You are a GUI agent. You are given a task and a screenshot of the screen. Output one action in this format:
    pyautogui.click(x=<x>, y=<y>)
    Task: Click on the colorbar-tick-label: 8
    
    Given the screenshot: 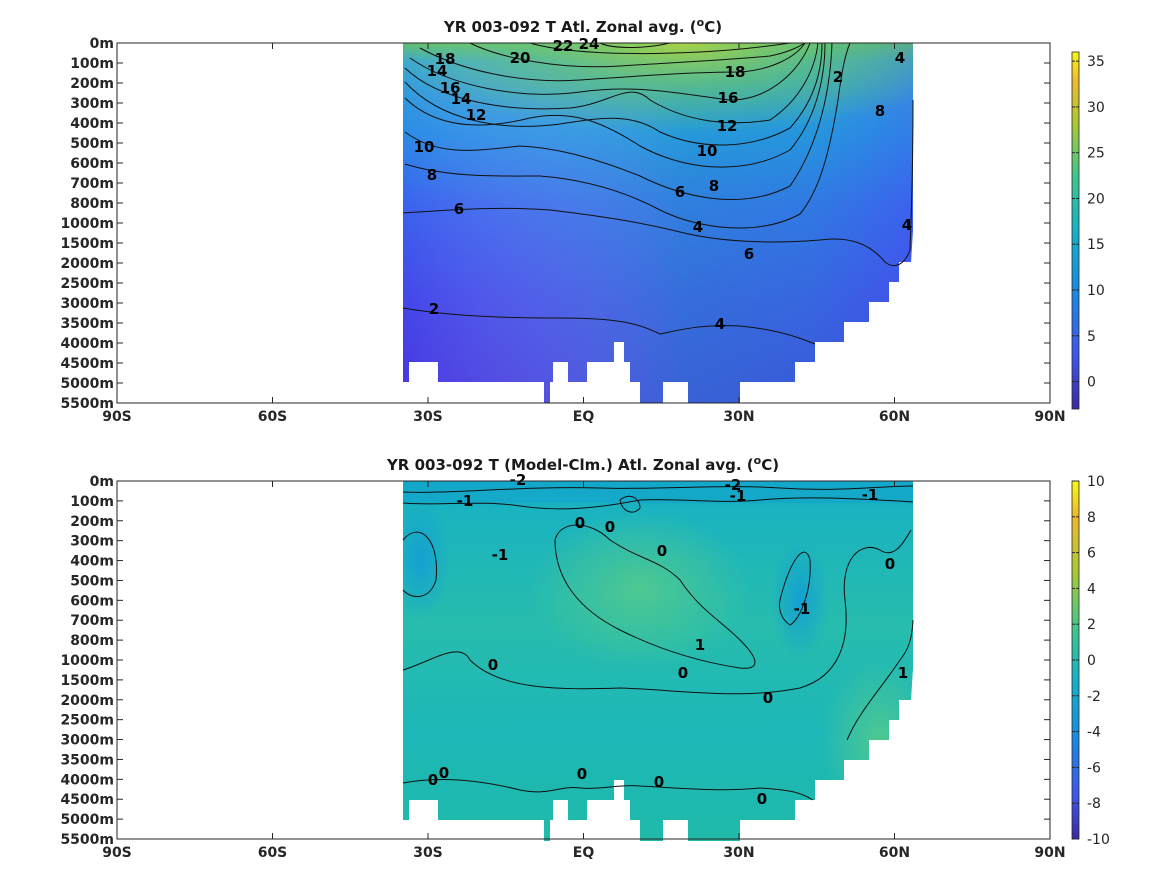 What is the action you would take?
    pyautogui.click(x=1091, y=518)
    